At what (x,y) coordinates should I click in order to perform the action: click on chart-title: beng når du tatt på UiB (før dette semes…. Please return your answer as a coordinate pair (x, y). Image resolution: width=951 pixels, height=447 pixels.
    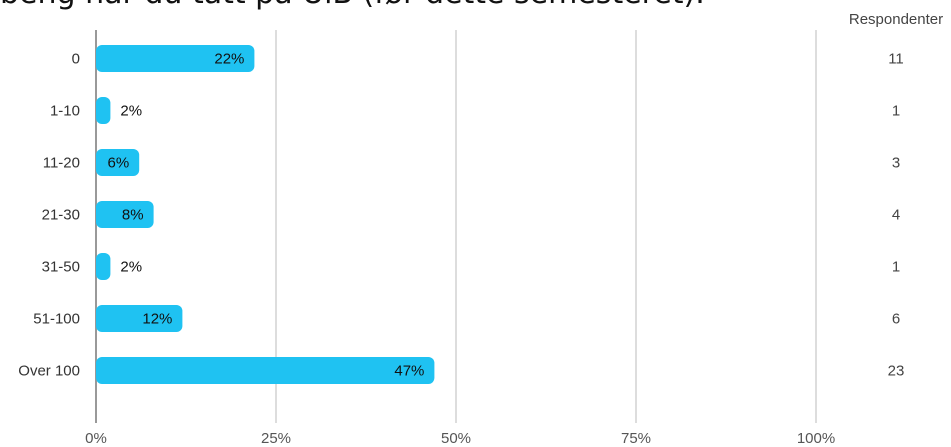
    Looking at the image, I should click on (352, 5).